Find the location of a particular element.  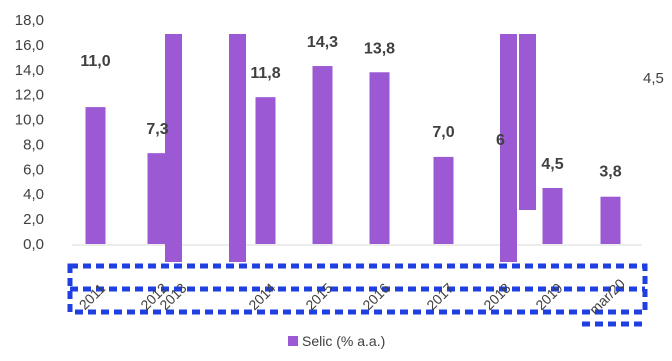

legend-swatch is located at coordinates (293, 341).